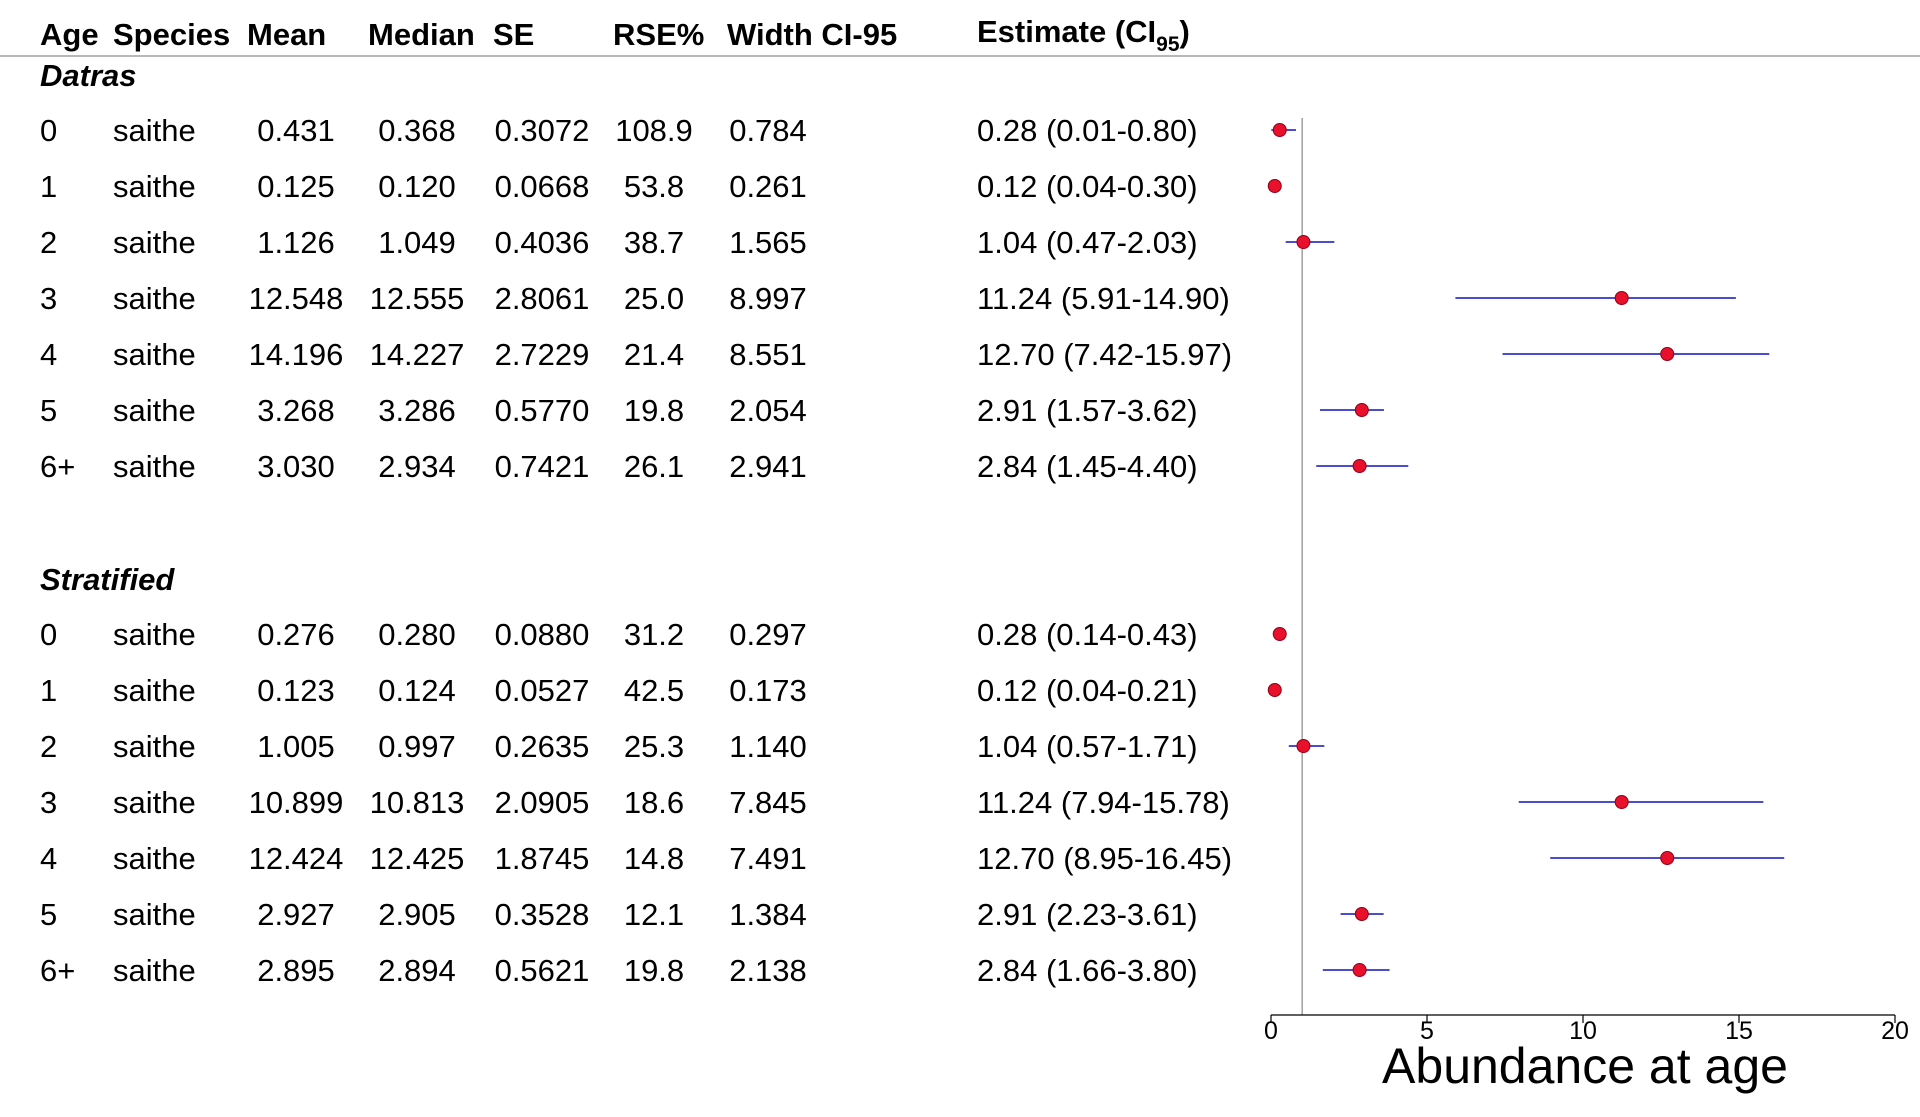  I want to click on mean-cell: 3.268, so click(296, 410).